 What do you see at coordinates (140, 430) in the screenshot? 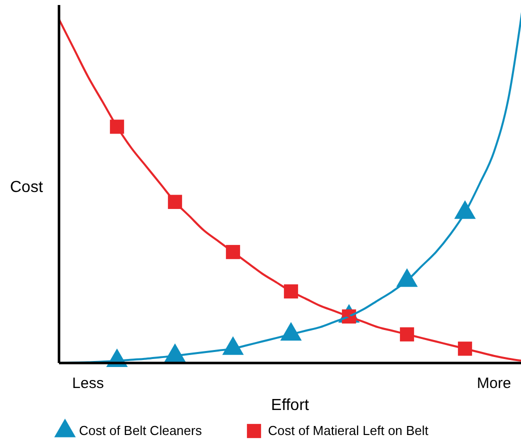
I see `legend-label: Cost of Belt Cleaners` at bounding box center [140, 430].